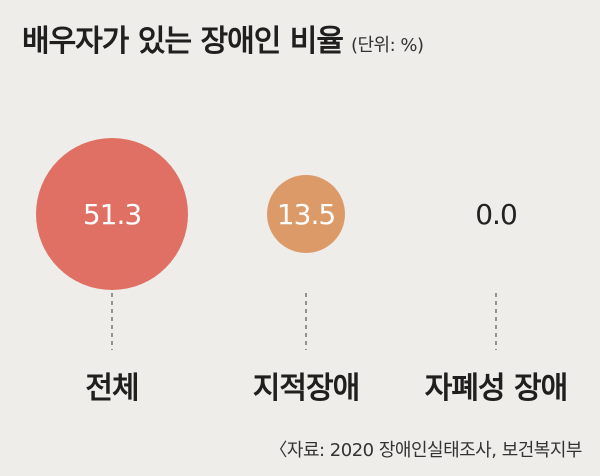 This screenshot has width=600, height=476. I want to click on value-label: 51.3, so click(112, 214).